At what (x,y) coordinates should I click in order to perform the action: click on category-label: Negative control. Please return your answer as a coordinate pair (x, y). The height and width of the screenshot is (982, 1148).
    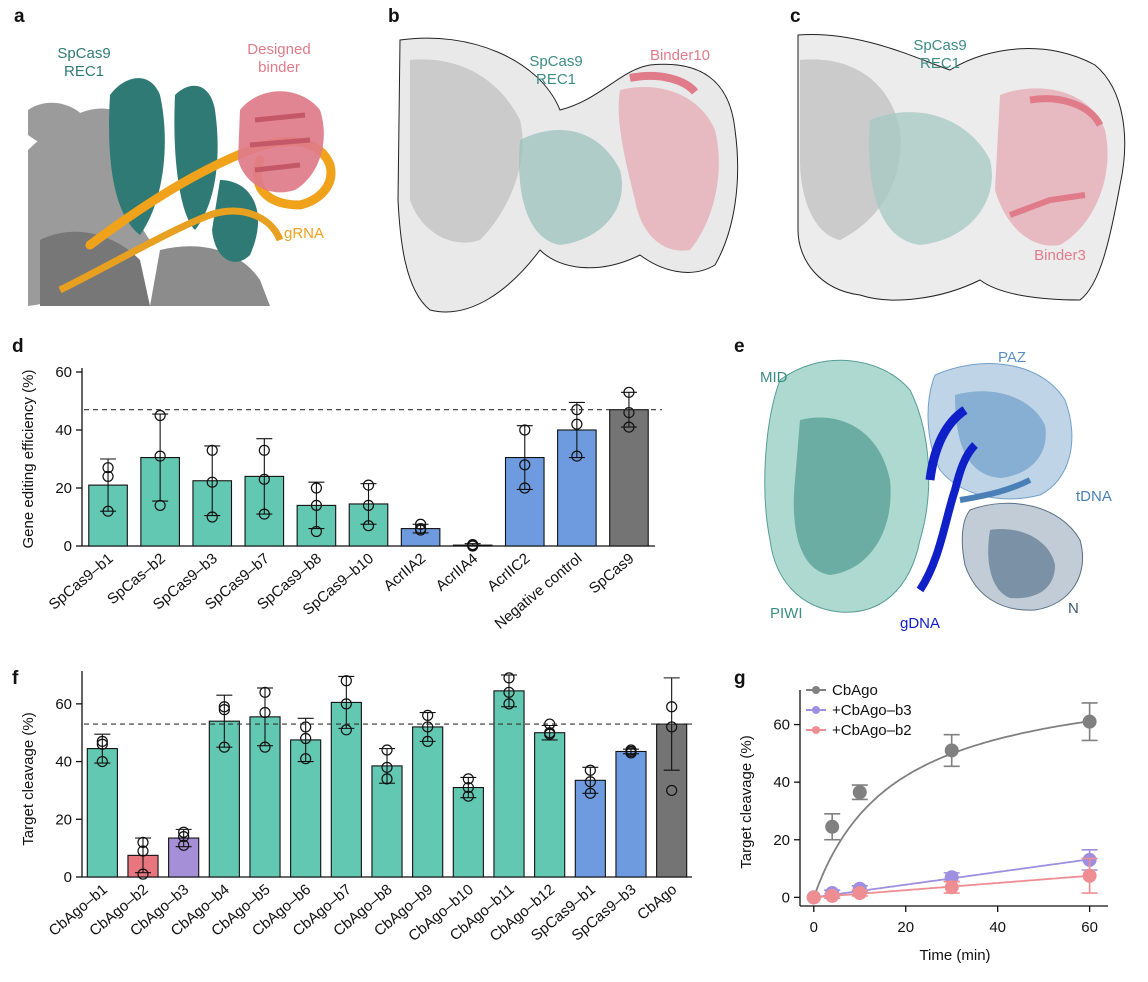
    Looking at the image, I should click on (538, 591).